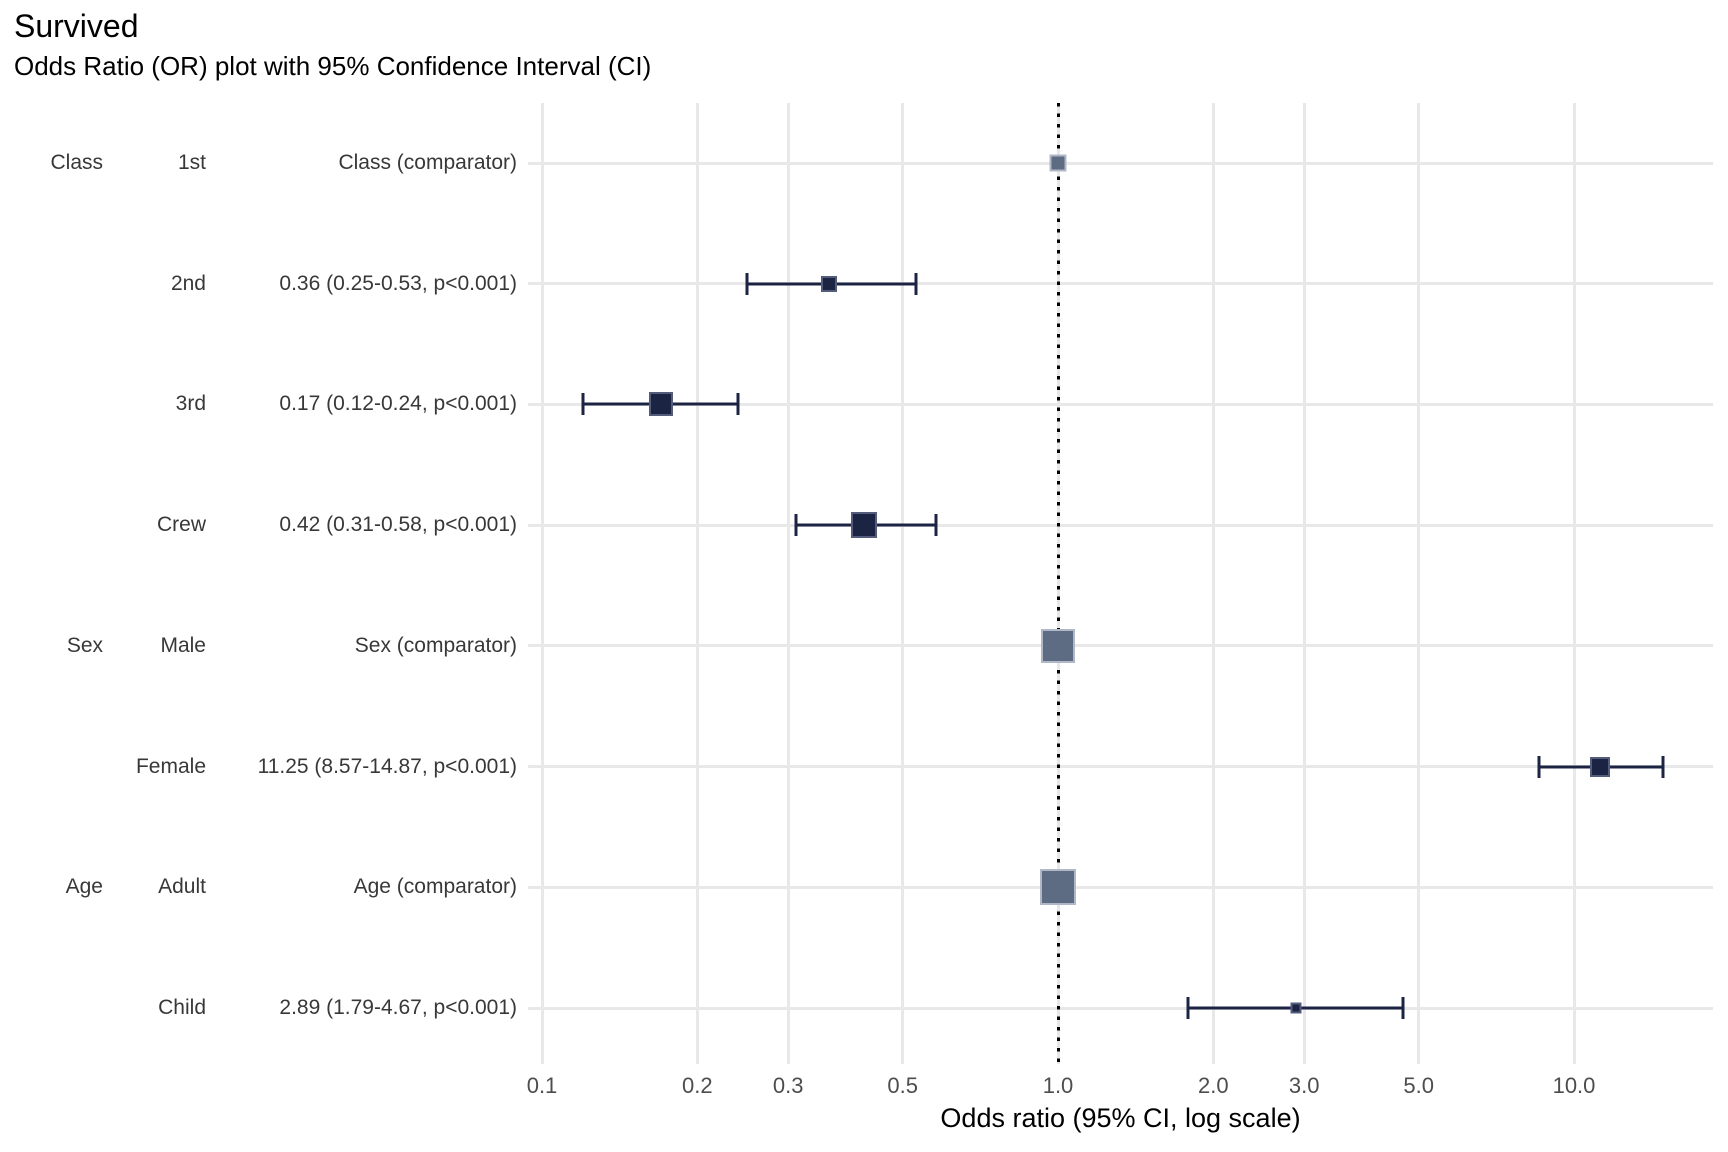 The height and width of the screenshot is (1152, 1728). Describe the element at coordinates (427, 162) in the screenshot. I see `row-estimate-label: Class (comparator)` at that location.